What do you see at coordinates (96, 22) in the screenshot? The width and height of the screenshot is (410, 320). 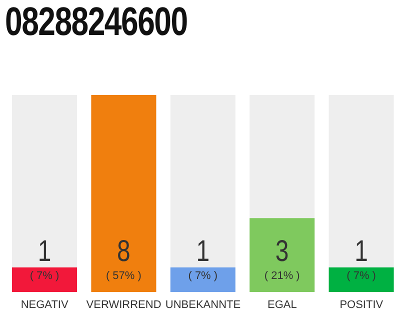 I see `chart-title: 08288246600` at bounding box center [96, 22].